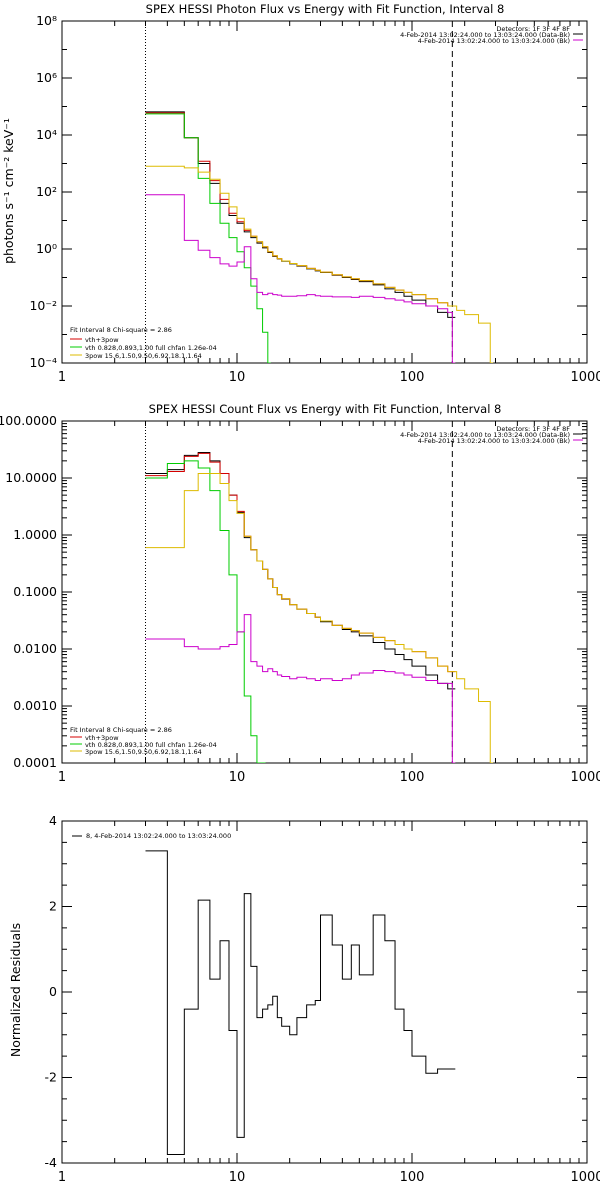 The height and width of the screenshot is (1200, 600). Describe the element at coordinates (121, 730) in the screenshot. I see `count-flux-fit-title: Fit Interval 8 Chi-square = 2.86` at that location.